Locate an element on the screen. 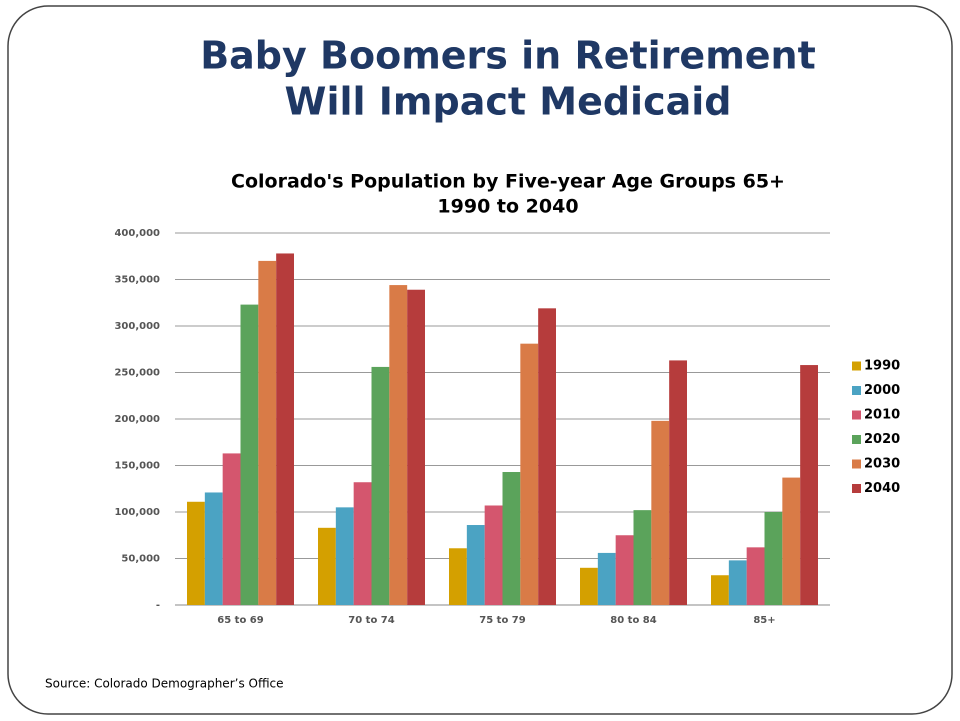 The width and height of the screenshot is (960, 721). legend-label: 1990 is located at coordinates (882, 366).